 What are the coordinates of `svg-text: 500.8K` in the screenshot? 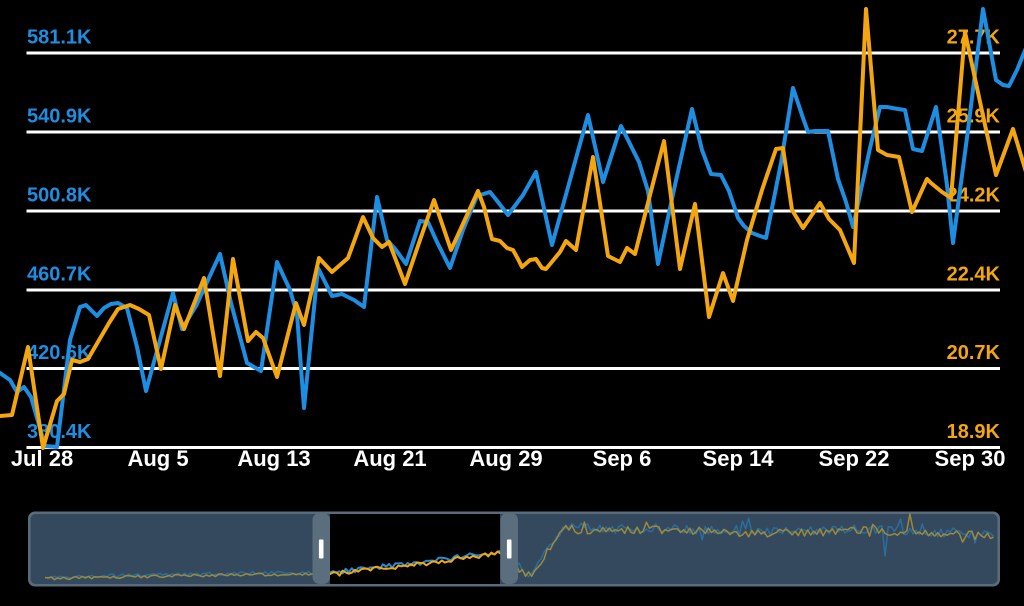 It's located at (59, 196).